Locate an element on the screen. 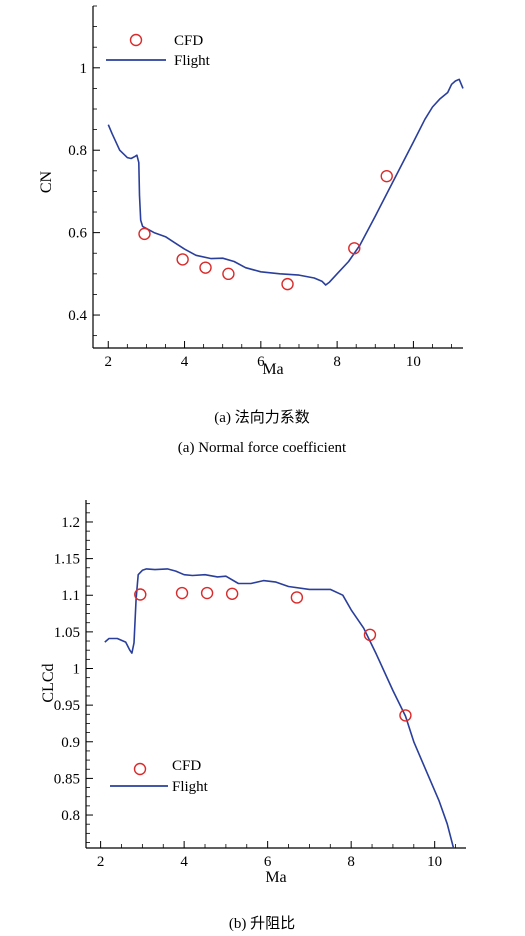 This screenshot has height=936, width=525. y-tick-label-a: 0.8 is located at coordinates (77, 151).